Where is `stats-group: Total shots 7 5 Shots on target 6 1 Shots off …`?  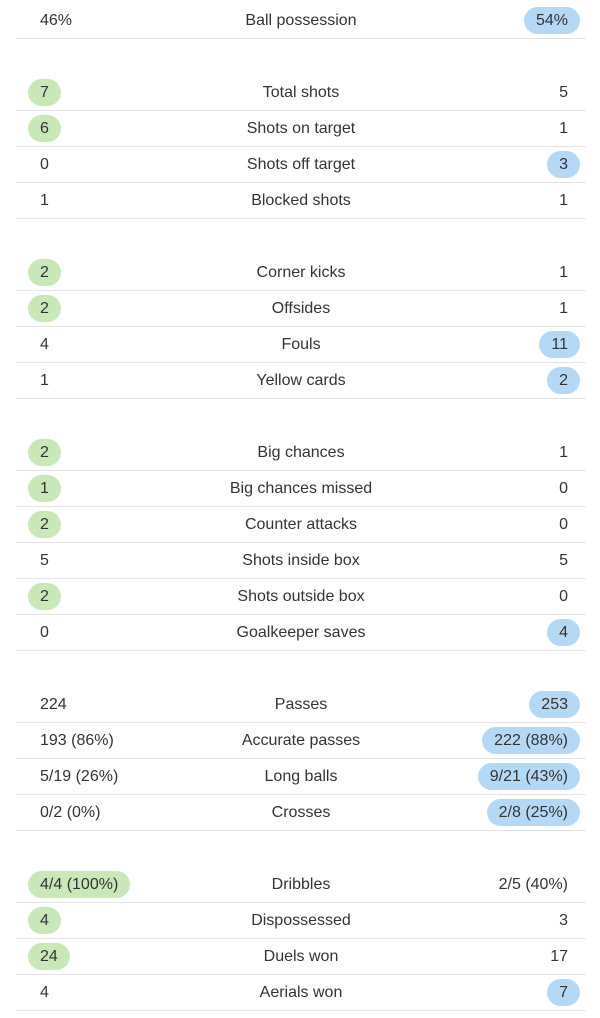
stats-group: Total shots 7 5 Shots on target 6 1 Shots off … is located at coordinates (301, 147).